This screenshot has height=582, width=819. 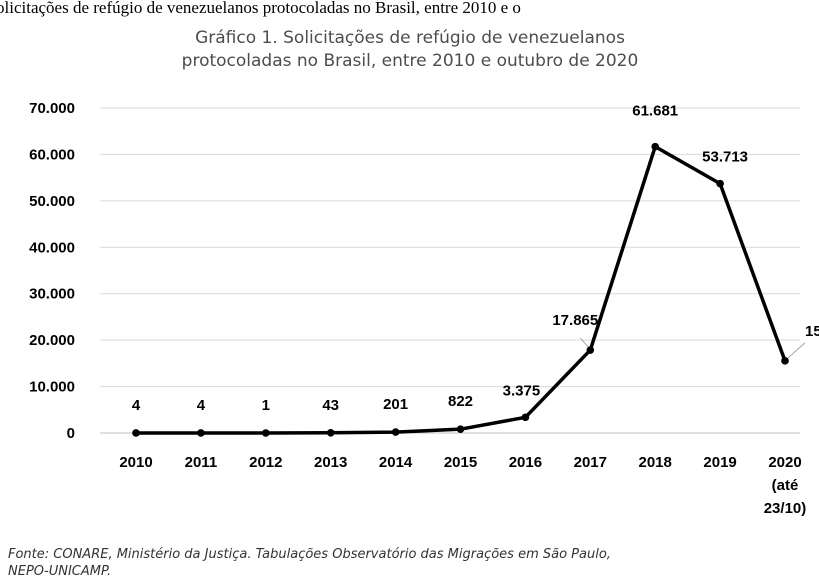 I want to click on x-tick-label: 2010, so click(x=135, y=462).